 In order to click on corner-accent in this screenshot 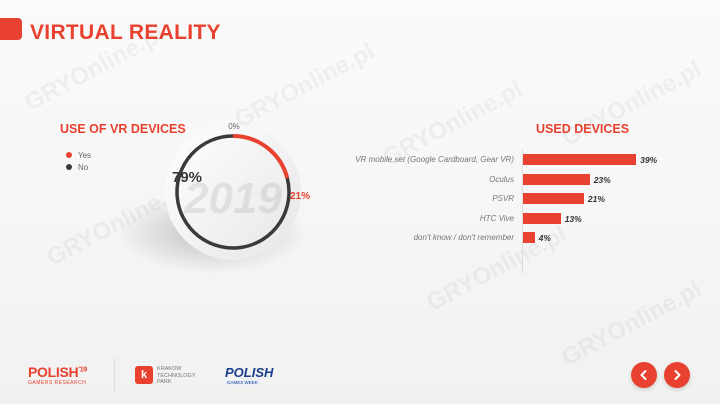, I will do `click(11, 29)`.